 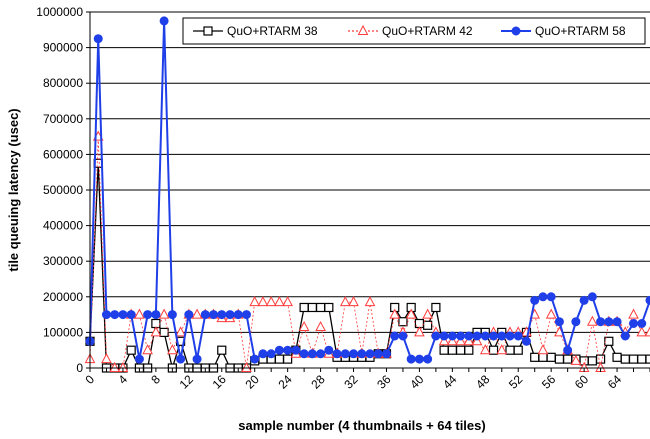 I want to click on x-tick-label: 4, so click(x=122, y=379).